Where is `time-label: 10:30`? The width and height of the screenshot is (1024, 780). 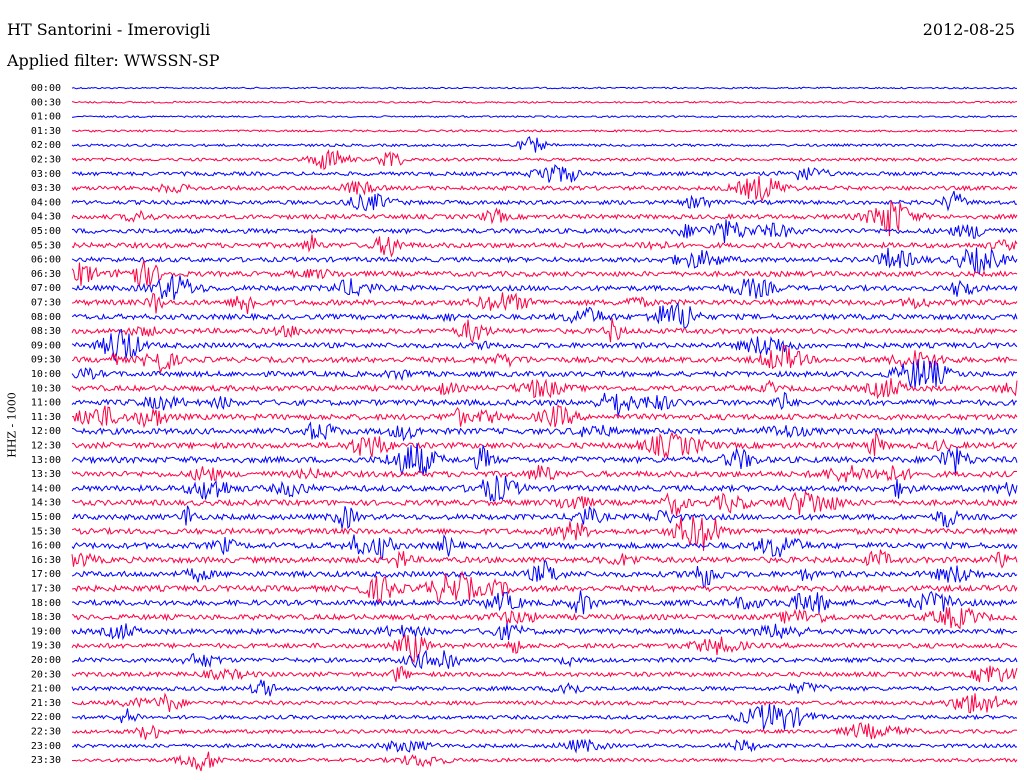
time-label: 10:30 is located at coordinates (46, 388).